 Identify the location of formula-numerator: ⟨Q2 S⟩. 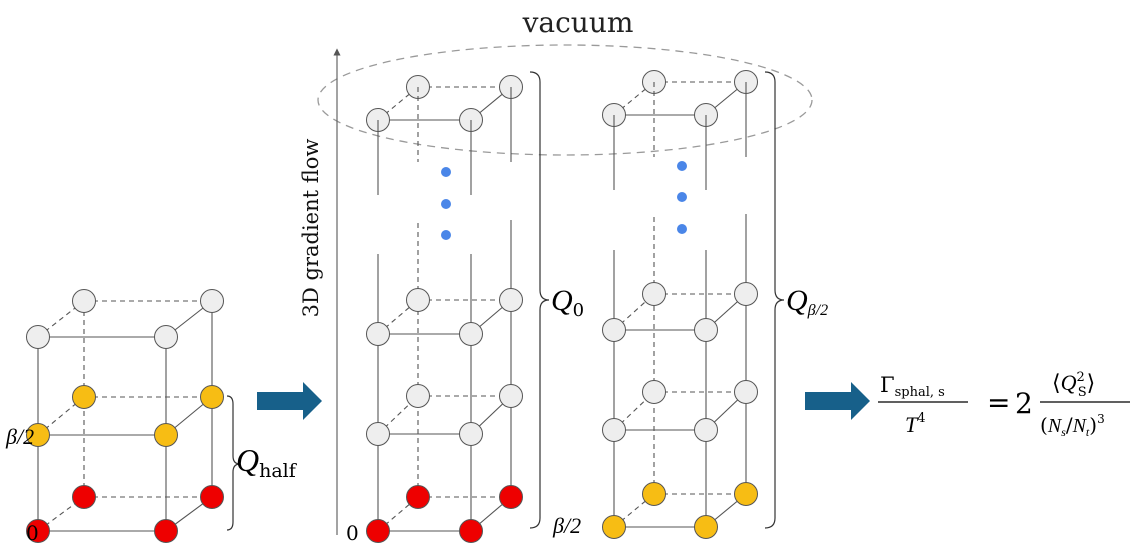
(1073, 385).